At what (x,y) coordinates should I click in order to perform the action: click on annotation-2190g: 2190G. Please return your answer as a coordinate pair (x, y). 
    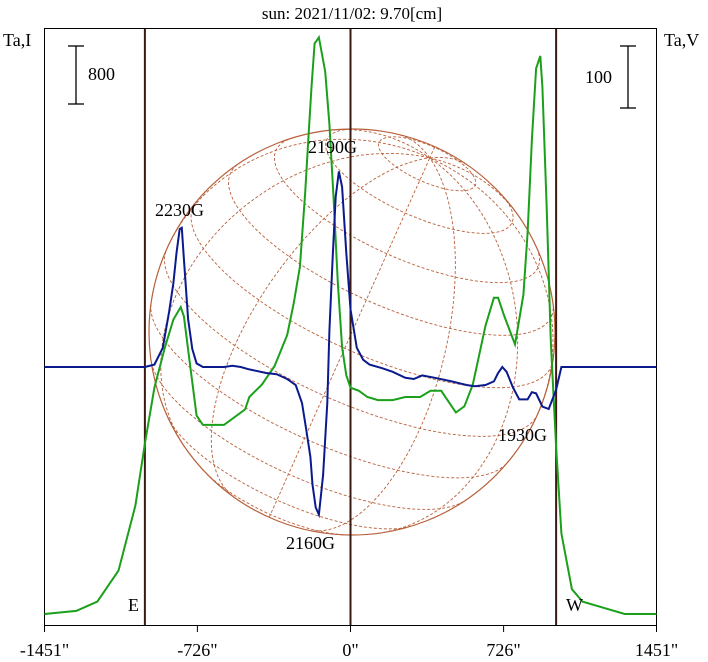
    Looking at the image, I should click on (332, 147).